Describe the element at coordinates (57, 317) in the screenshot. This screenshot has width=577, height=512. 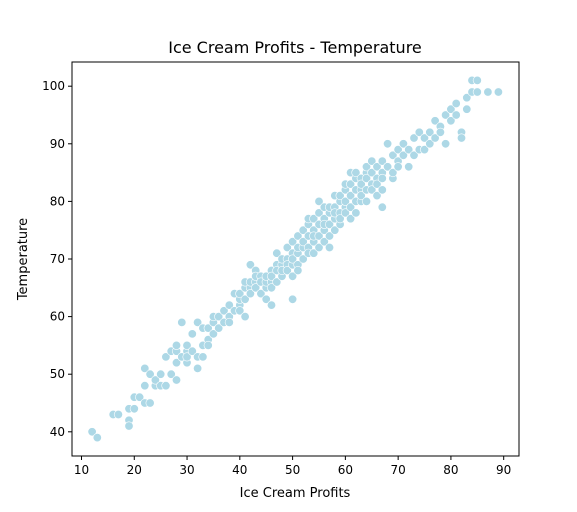
I see `y-tick-label: 60` at that location.